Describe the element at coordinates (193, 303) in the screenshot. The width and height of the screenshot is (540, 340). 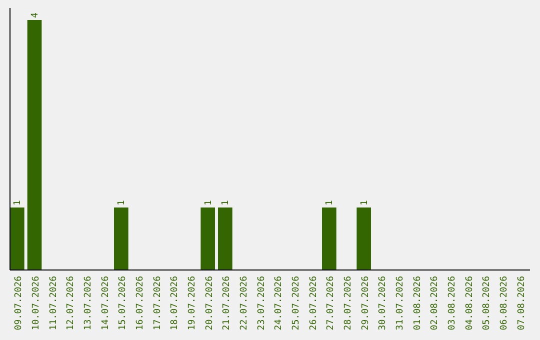
I see `x-tick-label: 19.07.2026` at that location.